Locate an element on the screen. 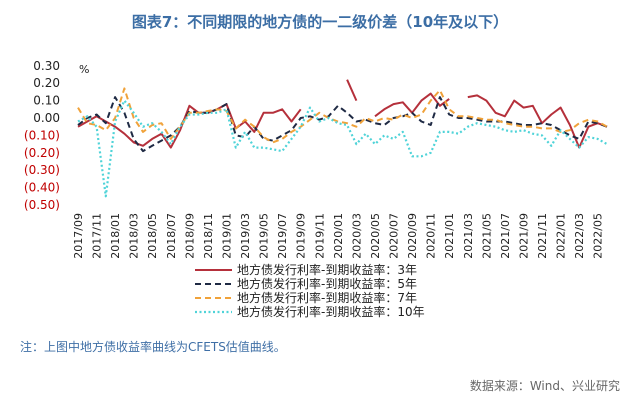 This screenshot has width=640, height=415. legend-item: 地方债发行利率-到期收益率：5年 is located at coordinates (306, 283).